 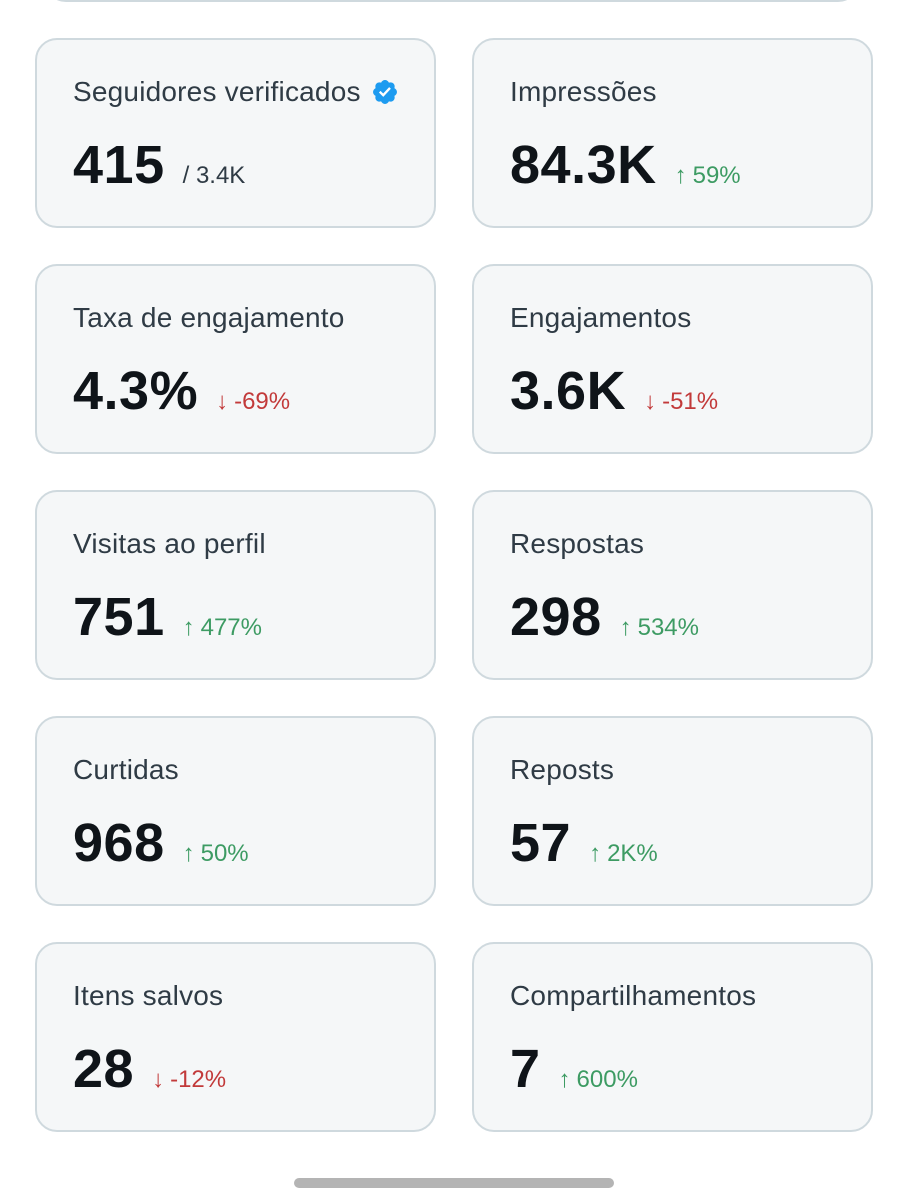 I want to click on metric-label: Reposts, so click(x=562, y=769).